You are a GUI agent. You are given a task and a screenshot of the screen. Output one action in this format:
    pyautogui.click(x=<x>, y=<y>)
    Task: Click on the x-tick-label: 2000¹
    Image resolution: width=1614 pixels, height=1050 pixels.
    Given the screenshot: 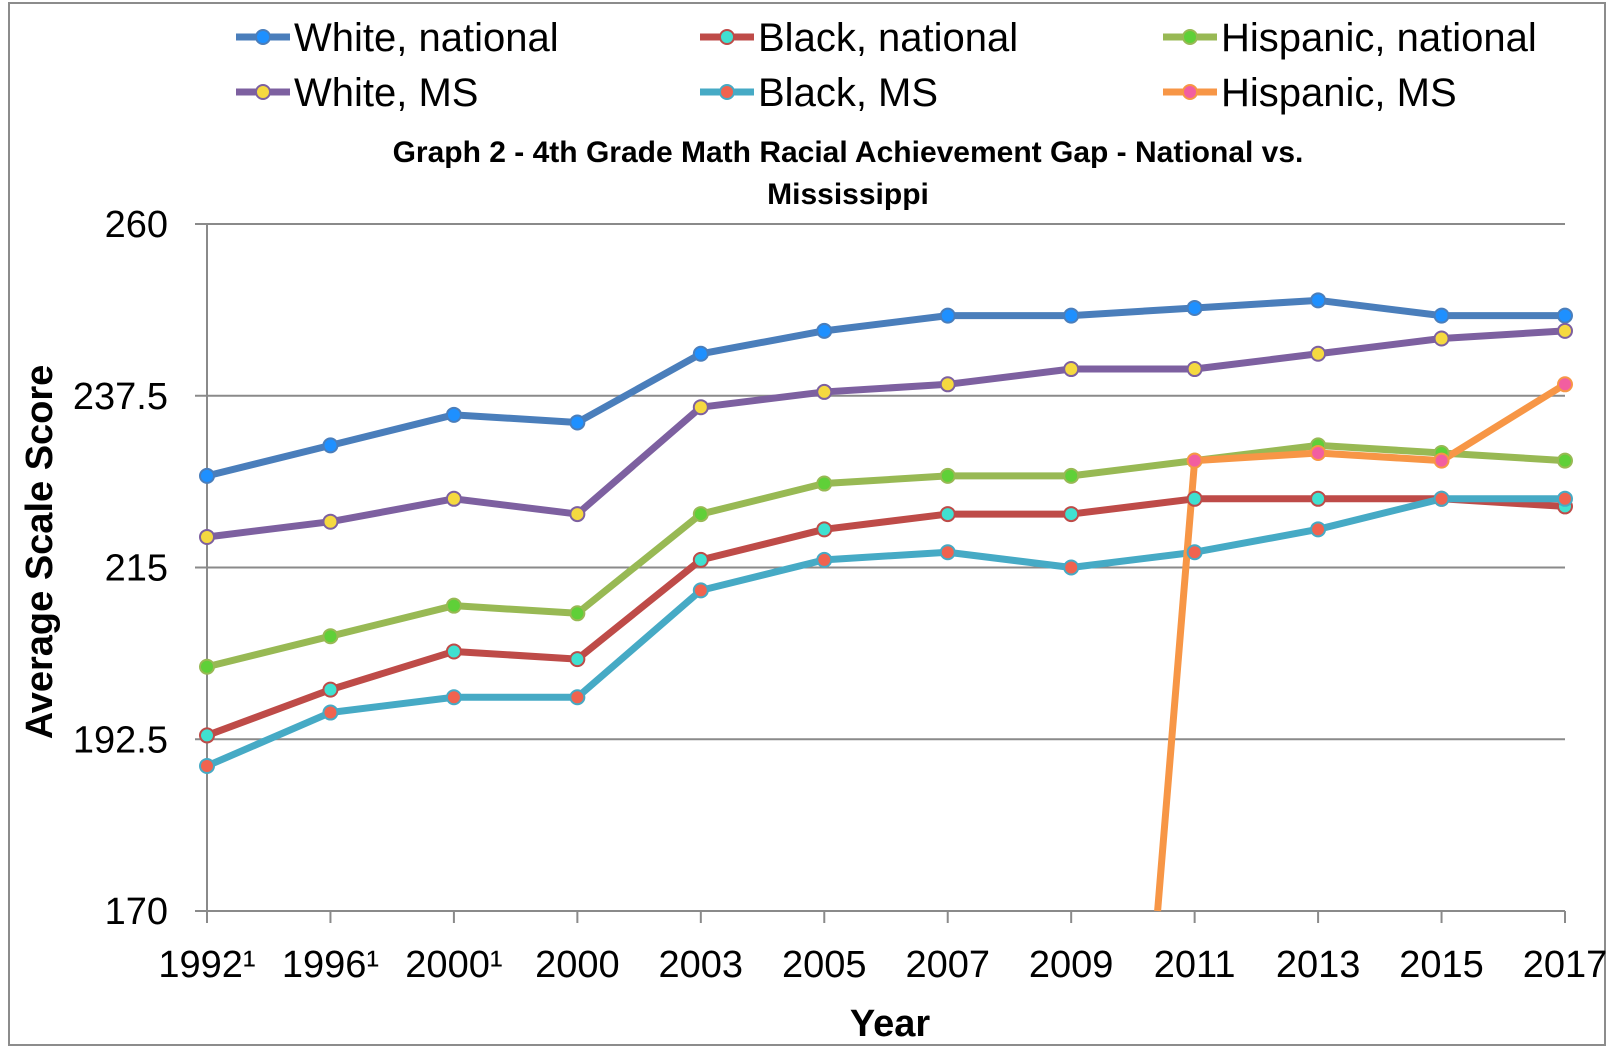 What is the action you would take?
    pyautogui.click(x=453, y=965)
    